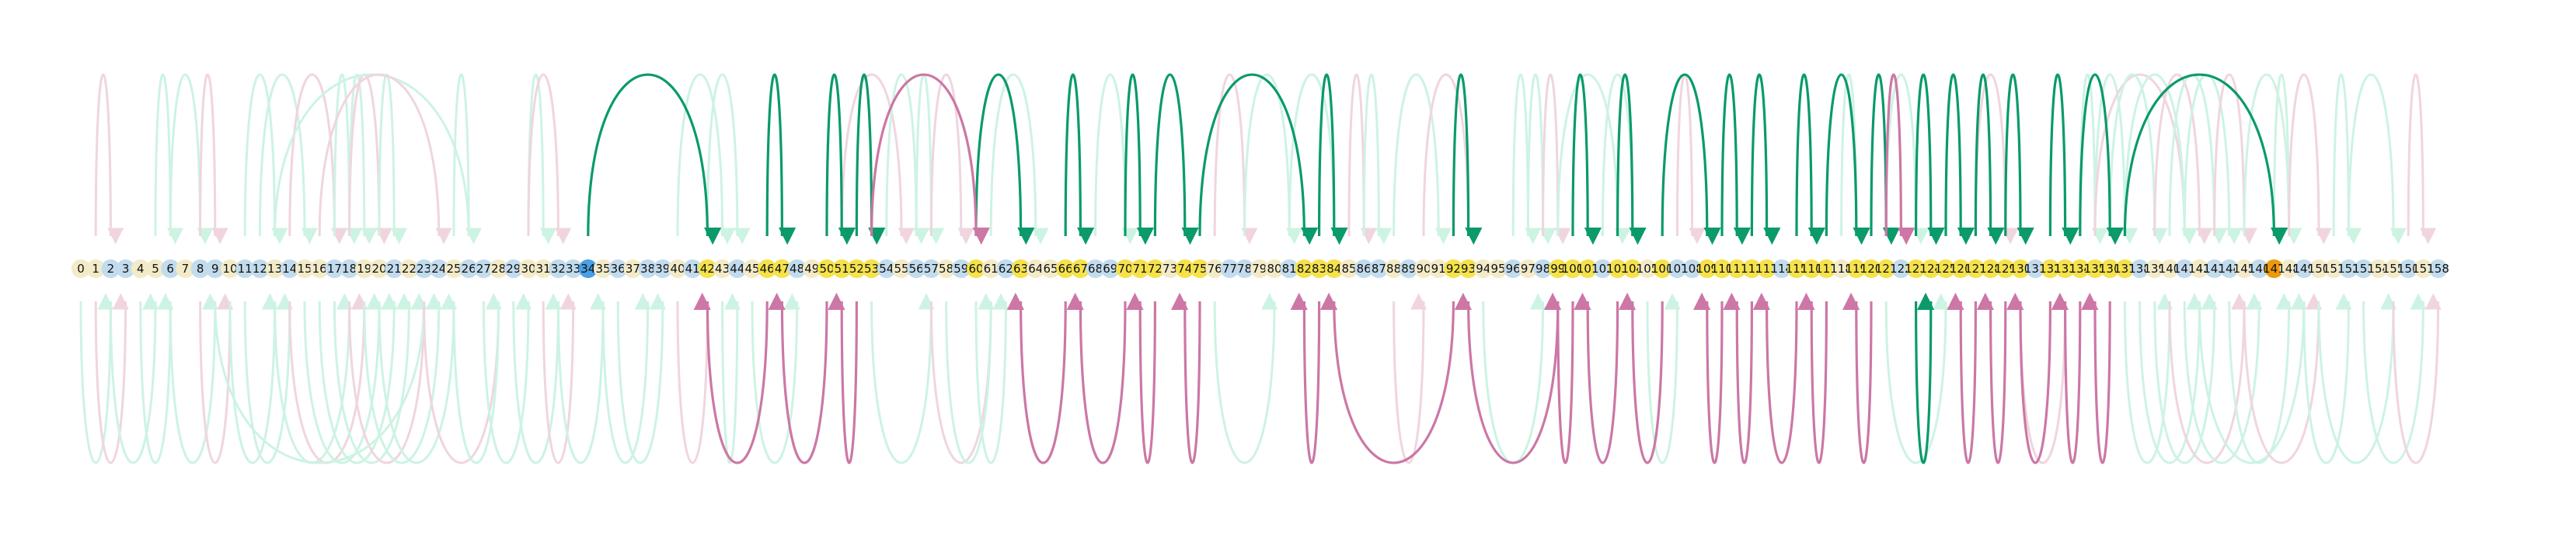 The width and height of the screenshot is (2576, 539). What do you see at coordinates (260, 269) in the screenshot?
I see `node-label: 12` at bounding box center [260, 269].